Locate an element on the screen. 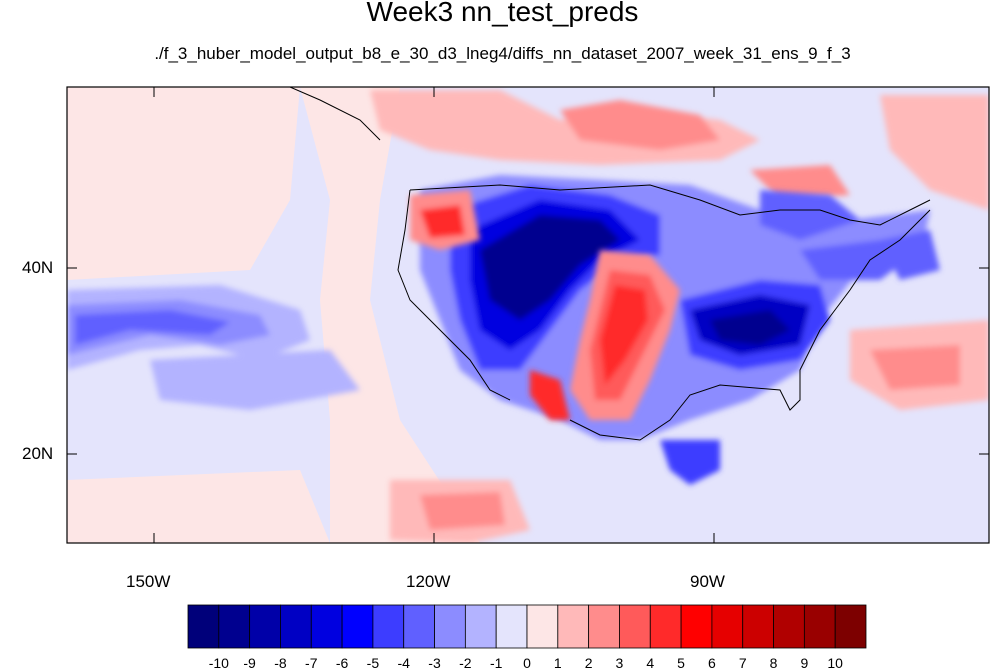 The height and width of the screenshot is (672, 1005). colorbar-label: 1 is located at coordinates (557, 663).